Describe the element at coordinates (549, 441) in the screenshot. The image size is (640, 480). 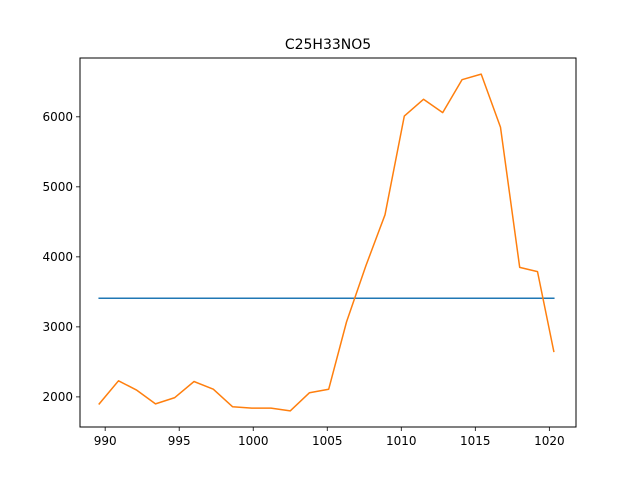
I see `x-tick-label: 1020` at that location.